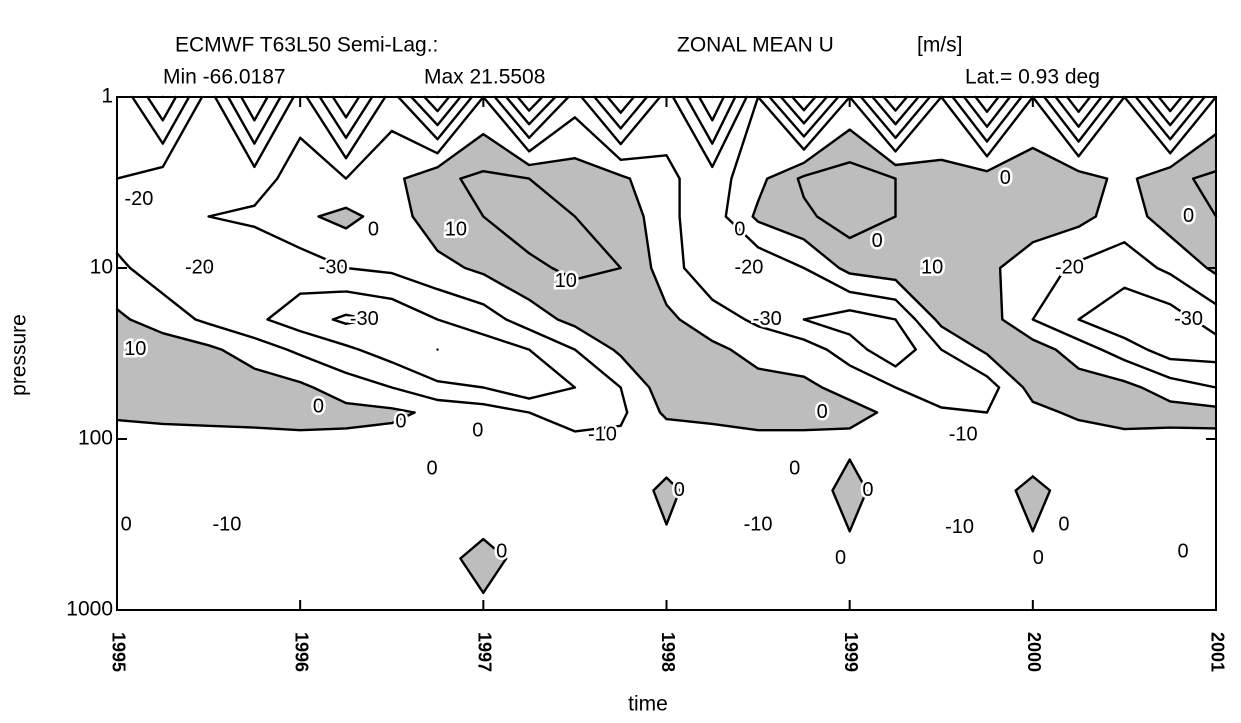 Image resolution: width=1241 pixels, height=723 pixels. I want to click on chart-title: ECMWF T63L50 Semi-Lag.:, so click(306, 45).